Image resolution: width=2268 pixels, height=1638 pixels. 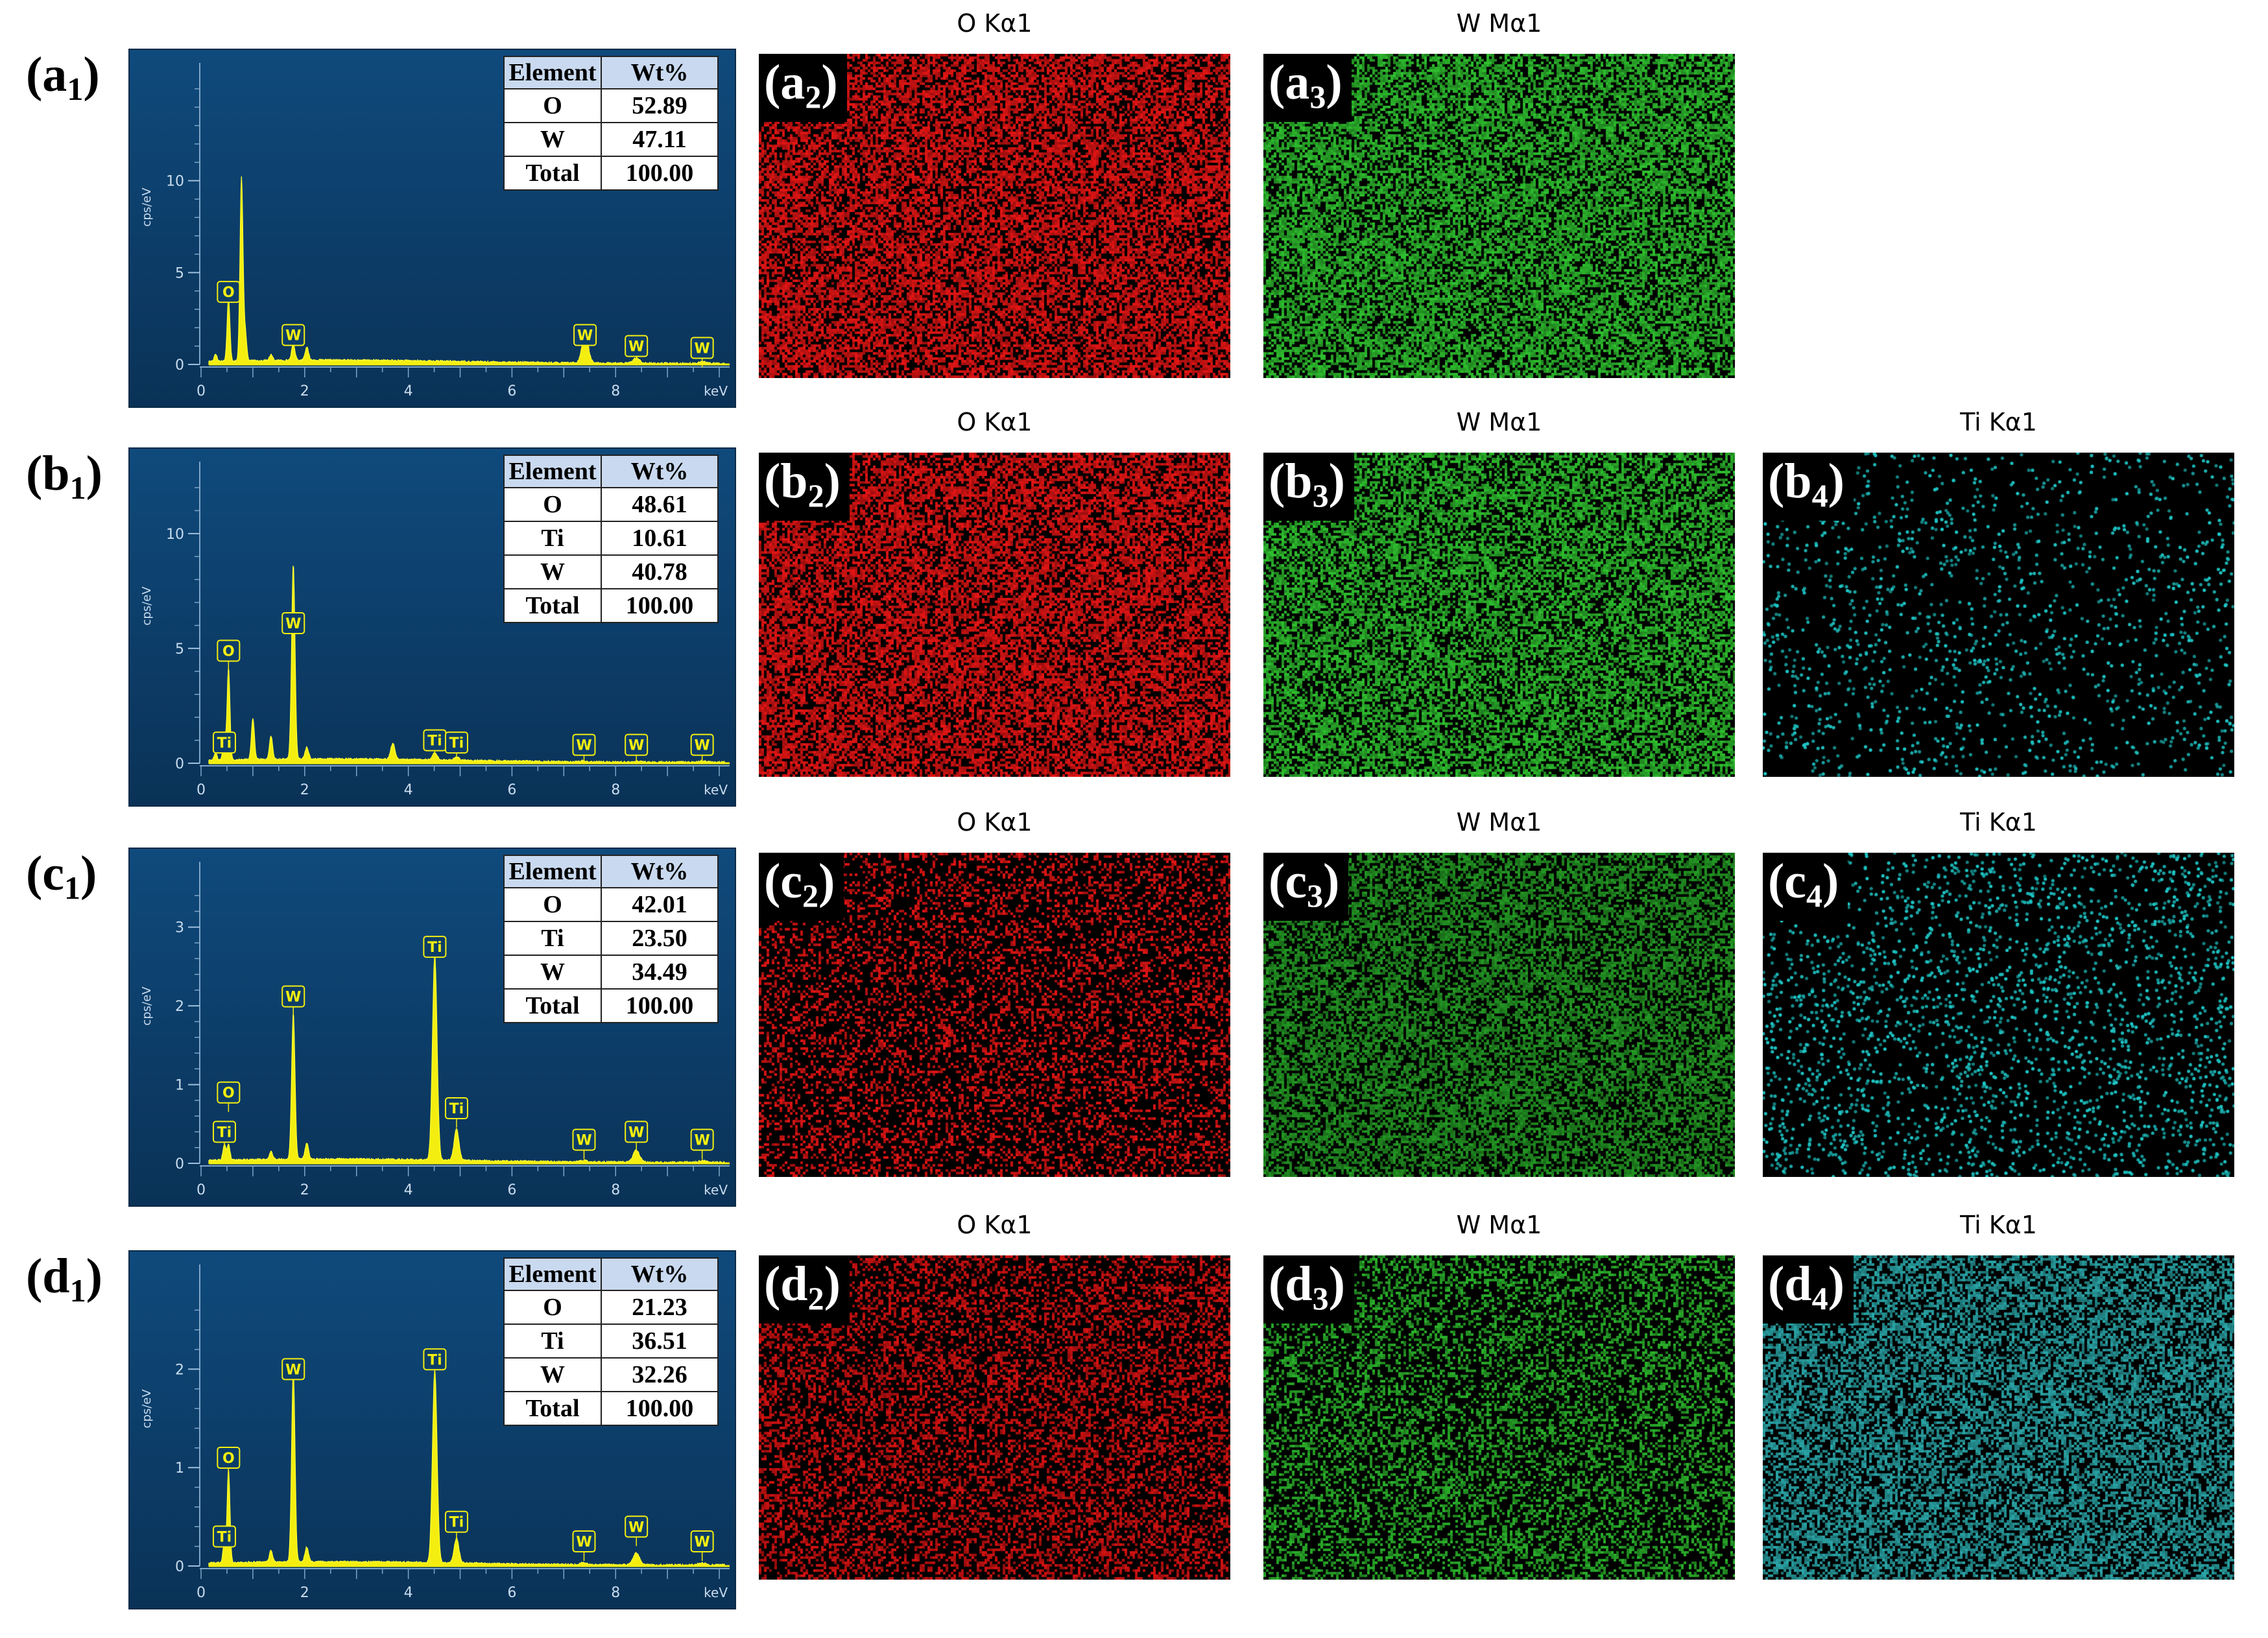 What do you see at coordinates (552, 472) in the screenshot?
I see `table-header: Element` at bounding box center [552, 472].